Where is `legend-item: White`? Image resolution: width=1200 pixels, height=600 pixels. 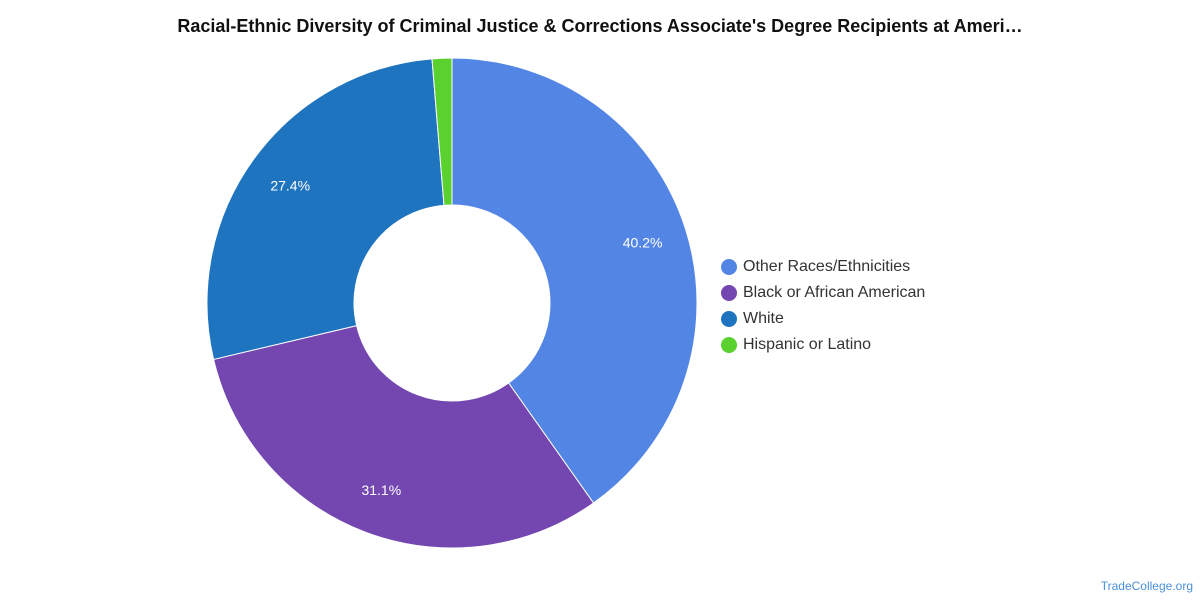 legend-item: White is located at coordinates (823, 319).